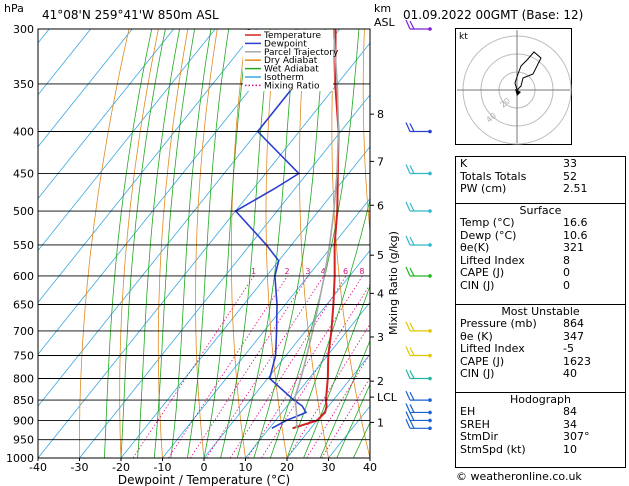 Image resolution: width=629 pixels, height=486 pixels. I want to click on hodograph-frame, so click(513, 86).